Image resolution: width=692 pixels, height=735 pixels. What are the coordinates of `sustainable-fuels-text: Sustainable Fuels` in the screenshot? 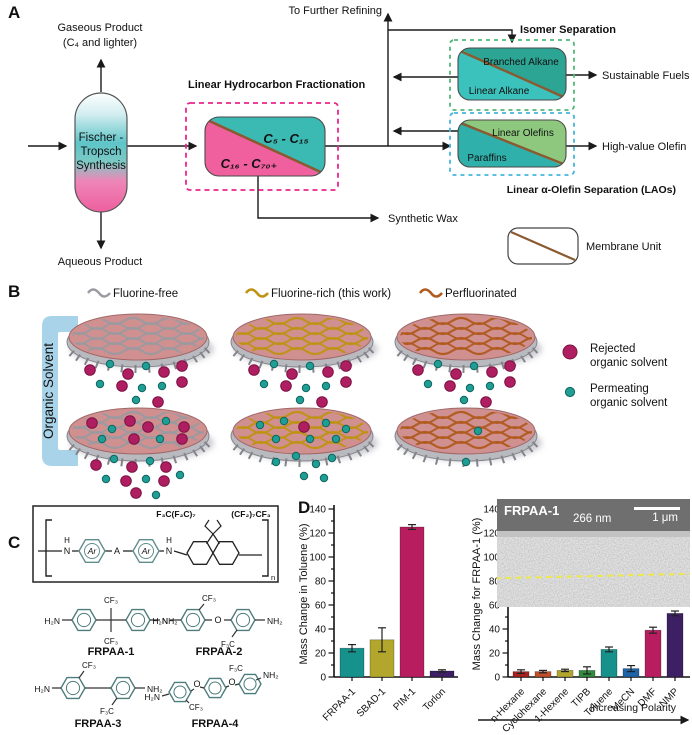 It's located at (646, 76).